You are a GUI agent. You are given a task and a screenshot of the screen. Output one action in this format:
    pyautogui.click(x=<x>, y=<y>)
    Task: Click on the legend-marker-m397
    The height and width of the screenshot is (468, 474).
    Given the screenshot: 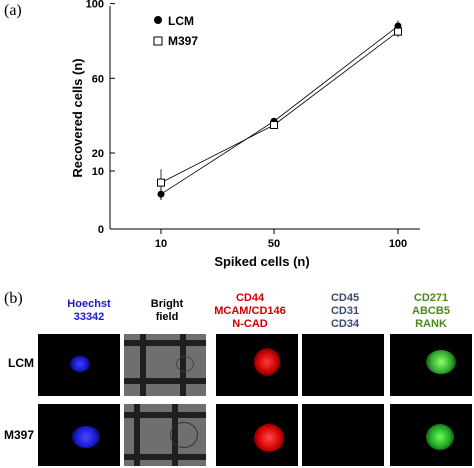 What is the action you would take?
    pyautogui.click(x=158, y=41)
    